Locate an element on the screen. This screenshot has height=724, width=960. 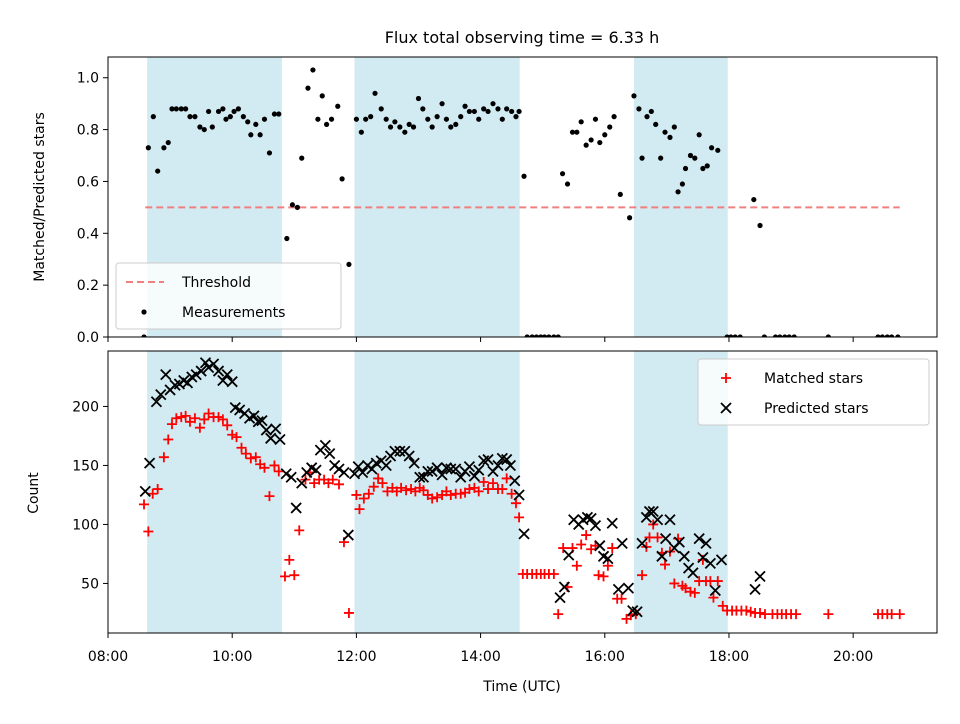
legend-predicted-swatch is located at coordinates (726, 408).